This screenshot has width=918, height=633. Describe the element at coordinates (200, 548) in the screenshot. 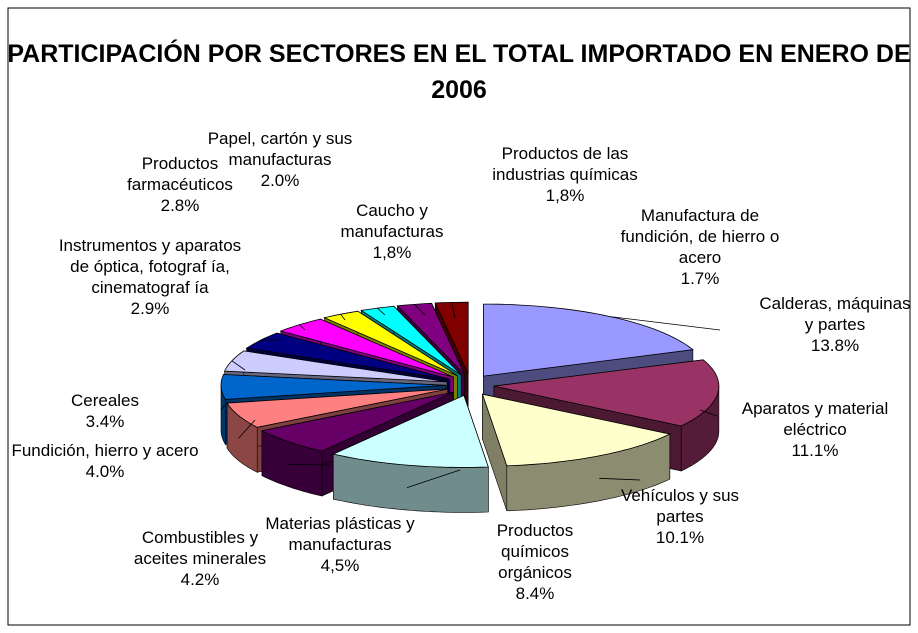

I see `category-label: Combustibles y aceites minerales` at that location.